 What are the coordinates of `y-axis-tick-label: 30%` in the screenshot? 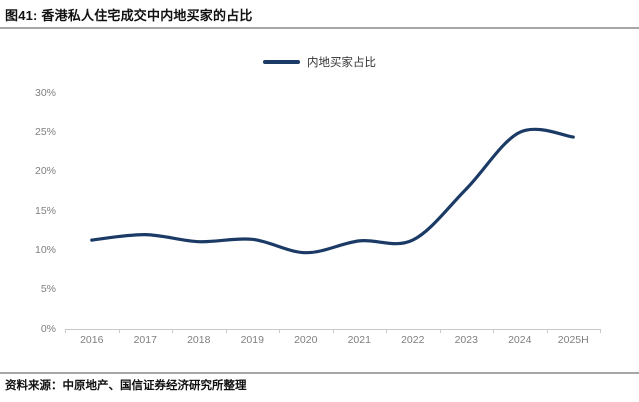 It's located at (45, 92).